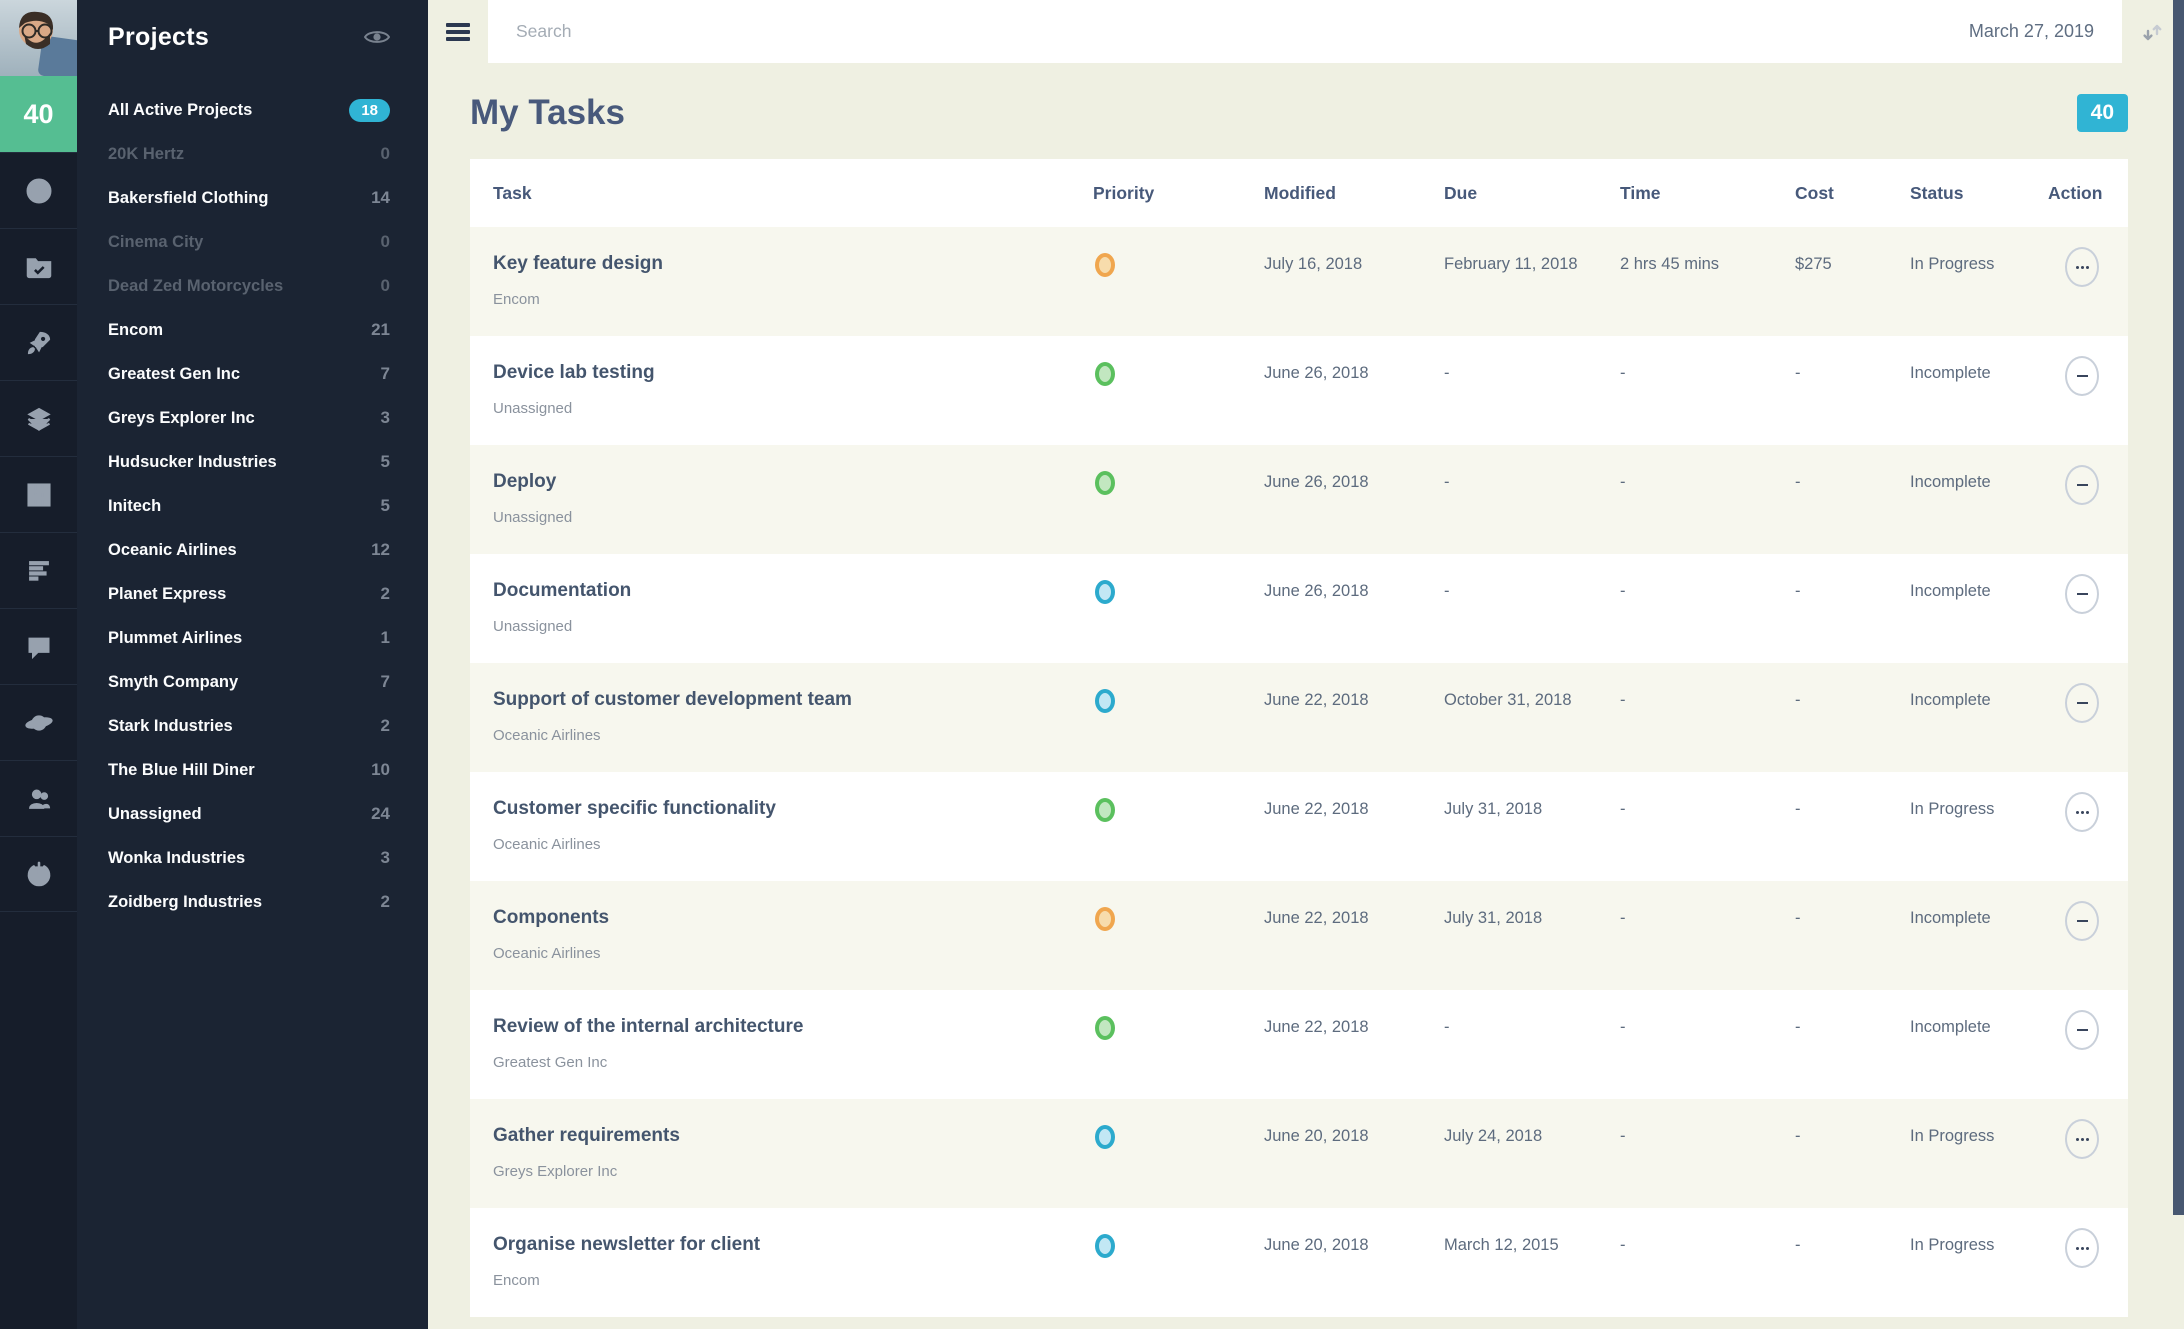  I want to click on sidebar-item-projects, so click(38, 266).